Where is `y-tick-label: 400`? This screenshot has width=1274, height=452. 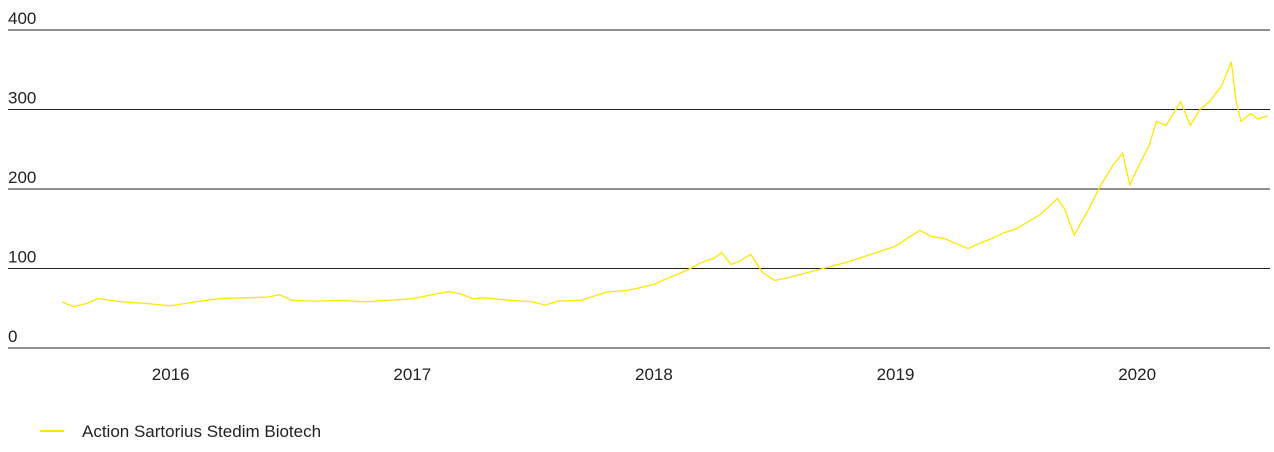
y-tick-label: 400 is located at coordinates (22, 18).